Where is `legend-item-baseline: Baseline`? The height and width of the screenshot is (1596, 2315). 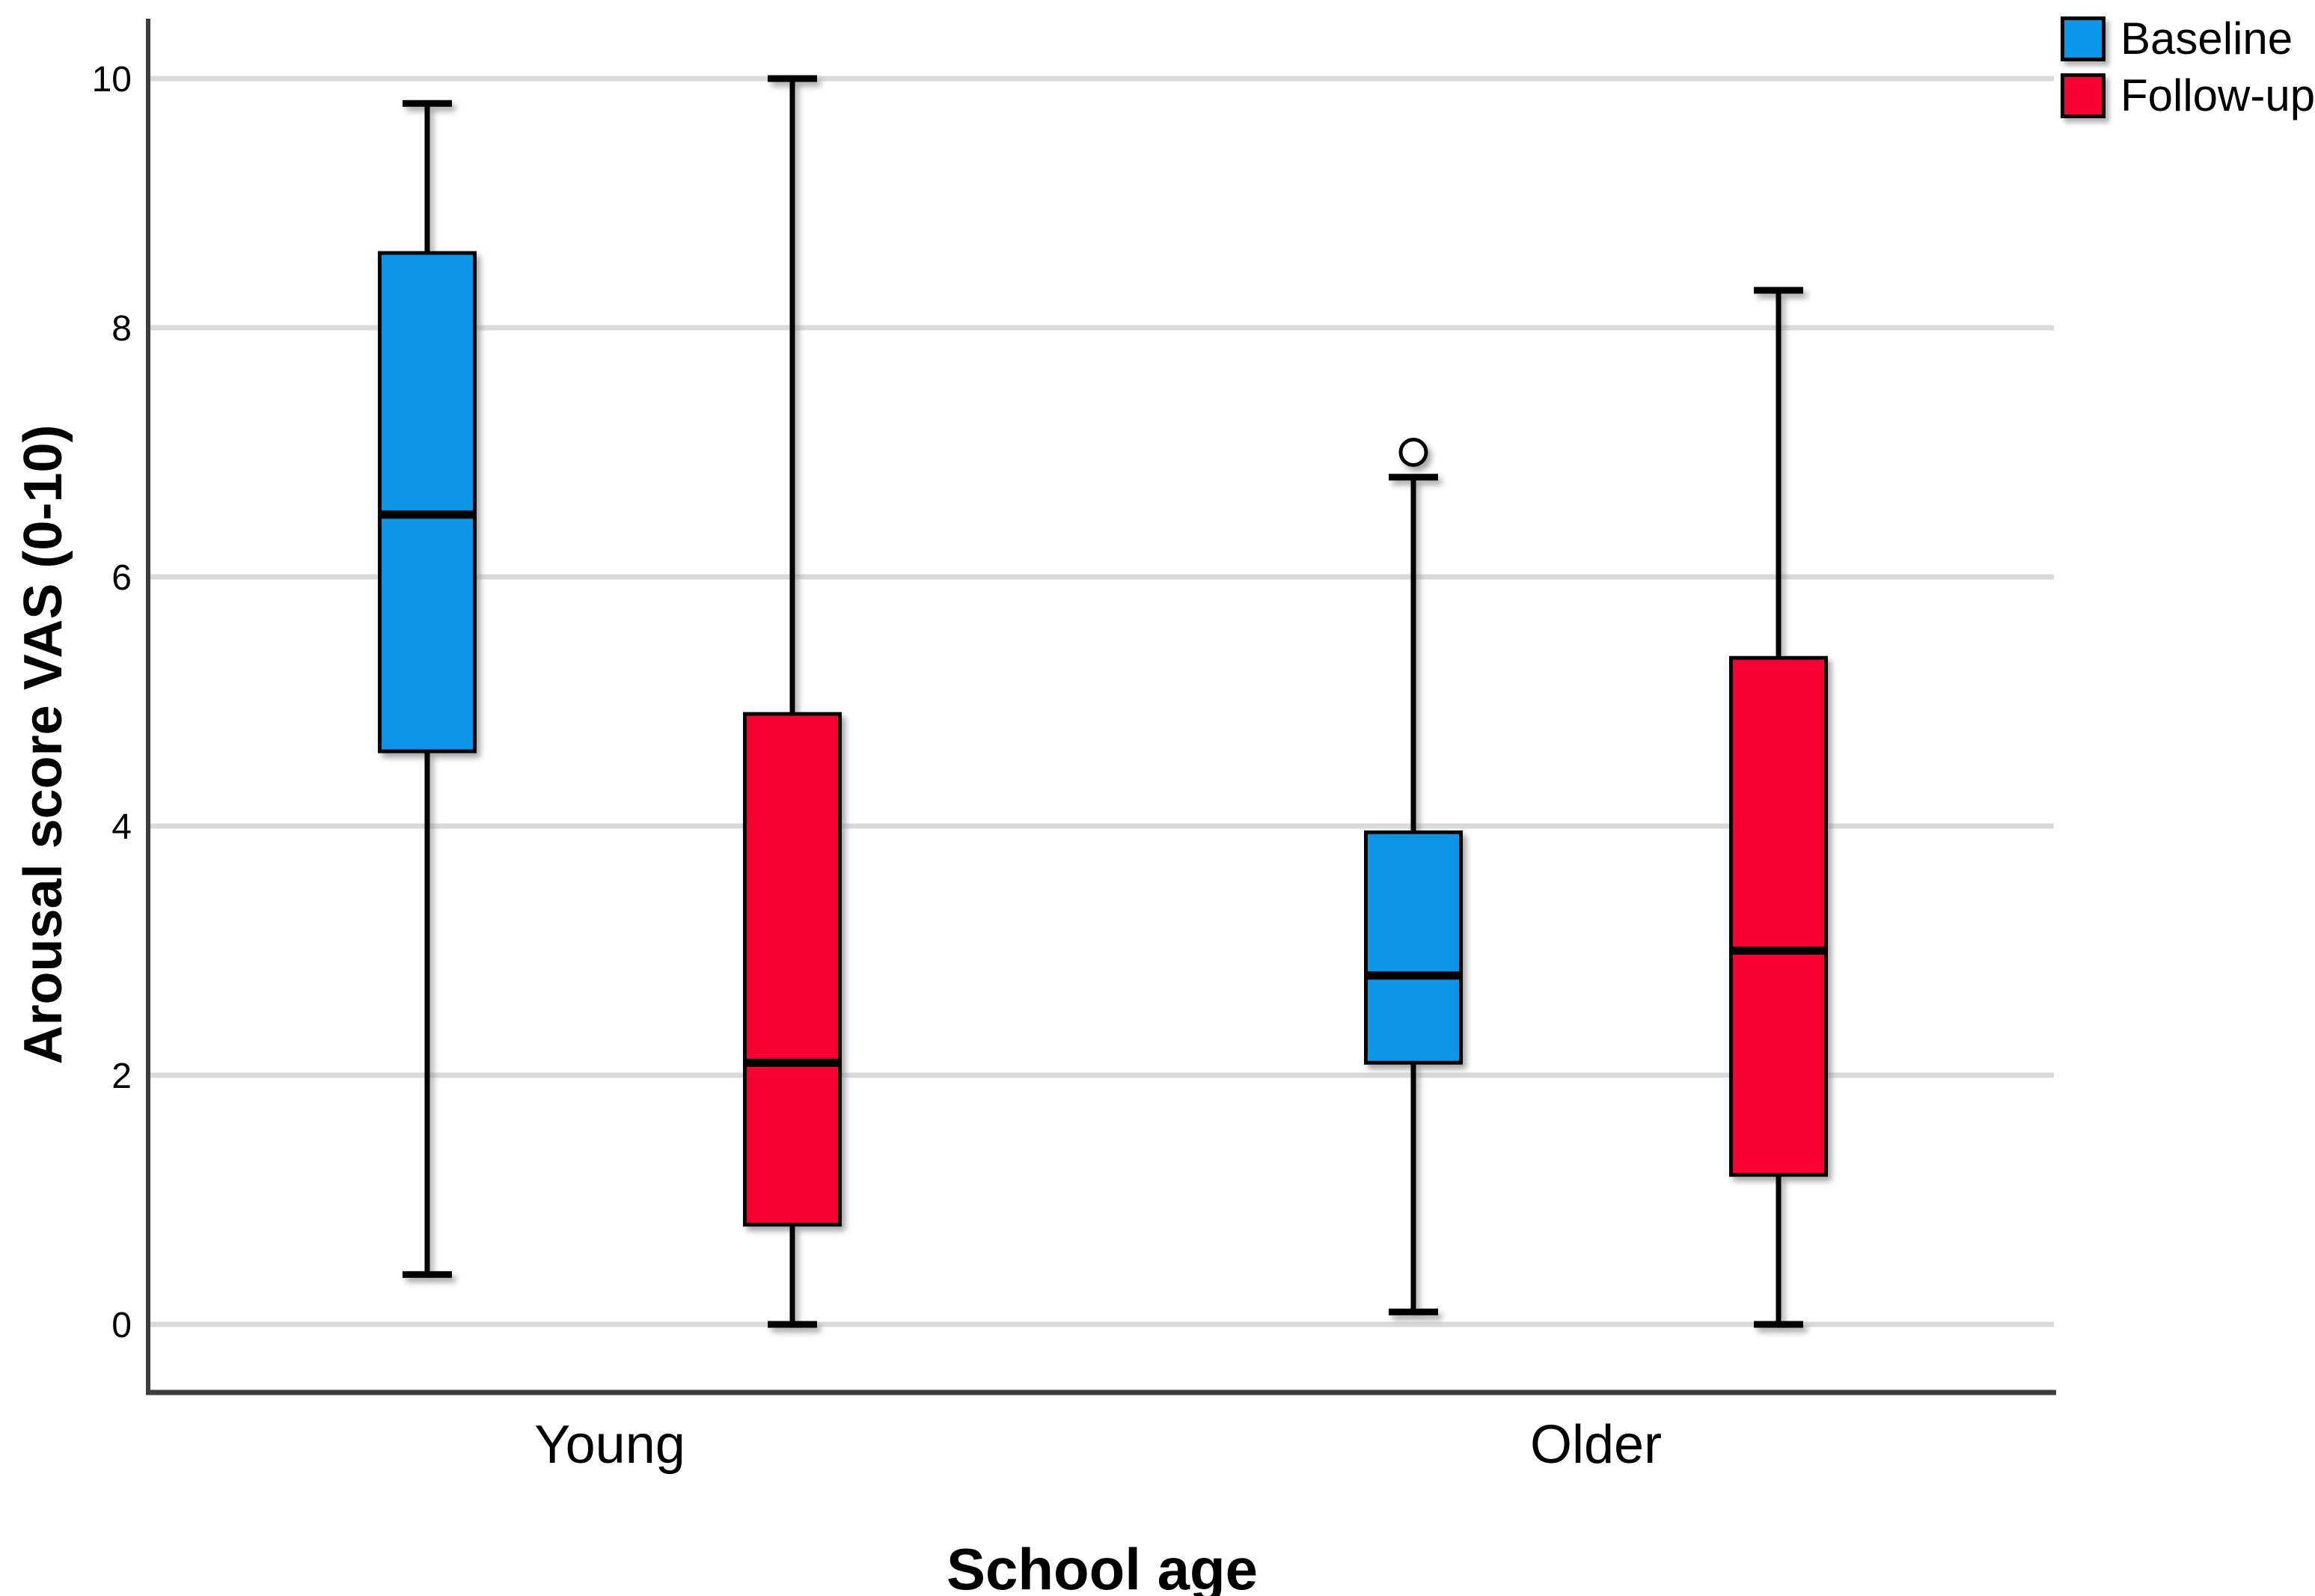 legend-item-baseline: Baseline is located at coordinates (2188, 39).